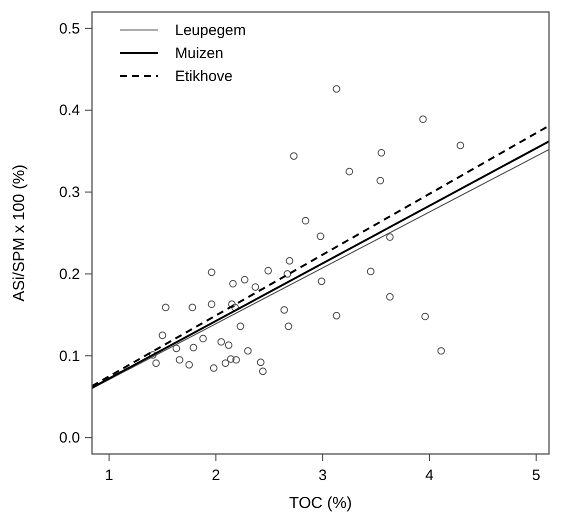 The height and width of the screenshot is (520, 567). What do you see at coordinates (322, 475) in the screenshot?
I see `x-tick-label: 3` at bounding box center [322, 475].